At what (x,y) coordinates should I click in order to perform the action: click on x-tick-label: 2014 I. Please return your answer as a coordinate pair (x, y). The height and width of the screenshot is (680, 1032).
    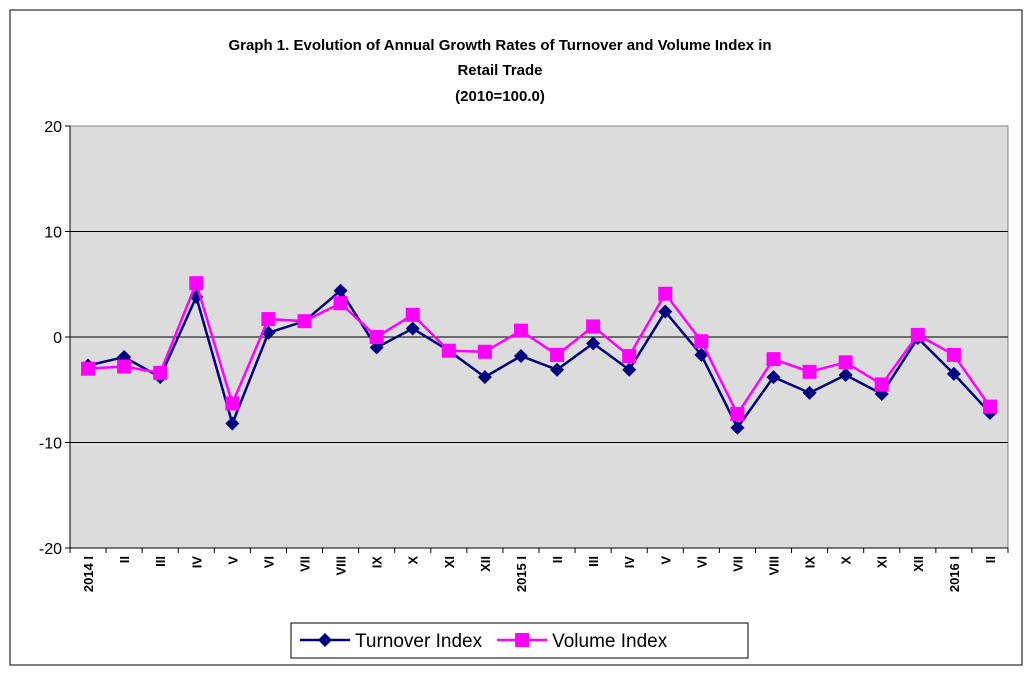
    Looking at the image, I should click on (88, 574).